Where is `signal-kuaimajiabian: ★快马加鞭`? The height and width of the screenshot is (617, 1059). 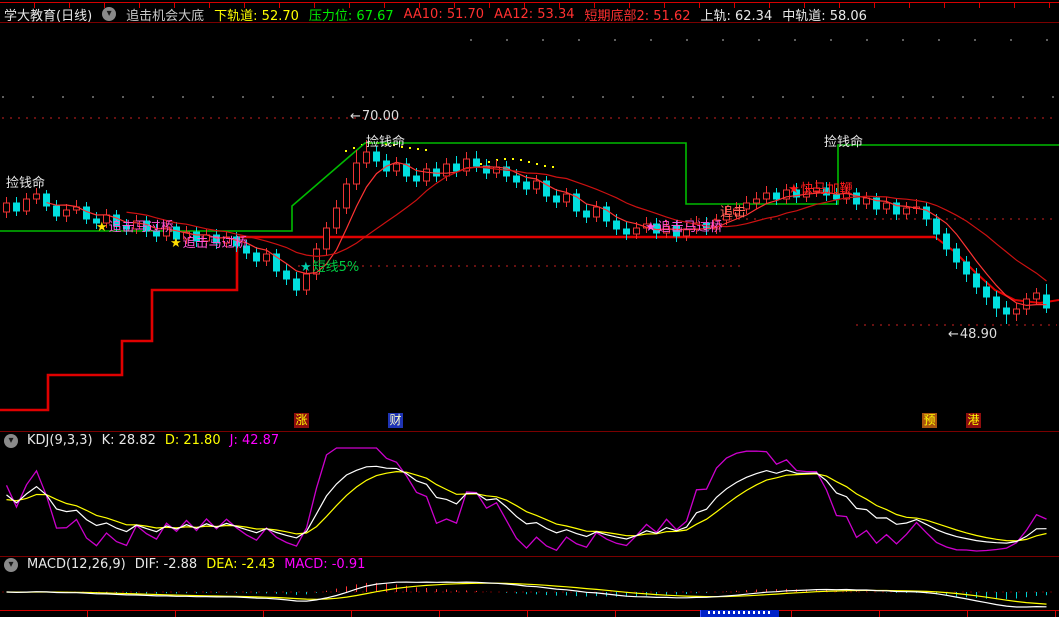
signal-kuaimajiabian: ★快马加鞭 is located at coordinates (820, 189).